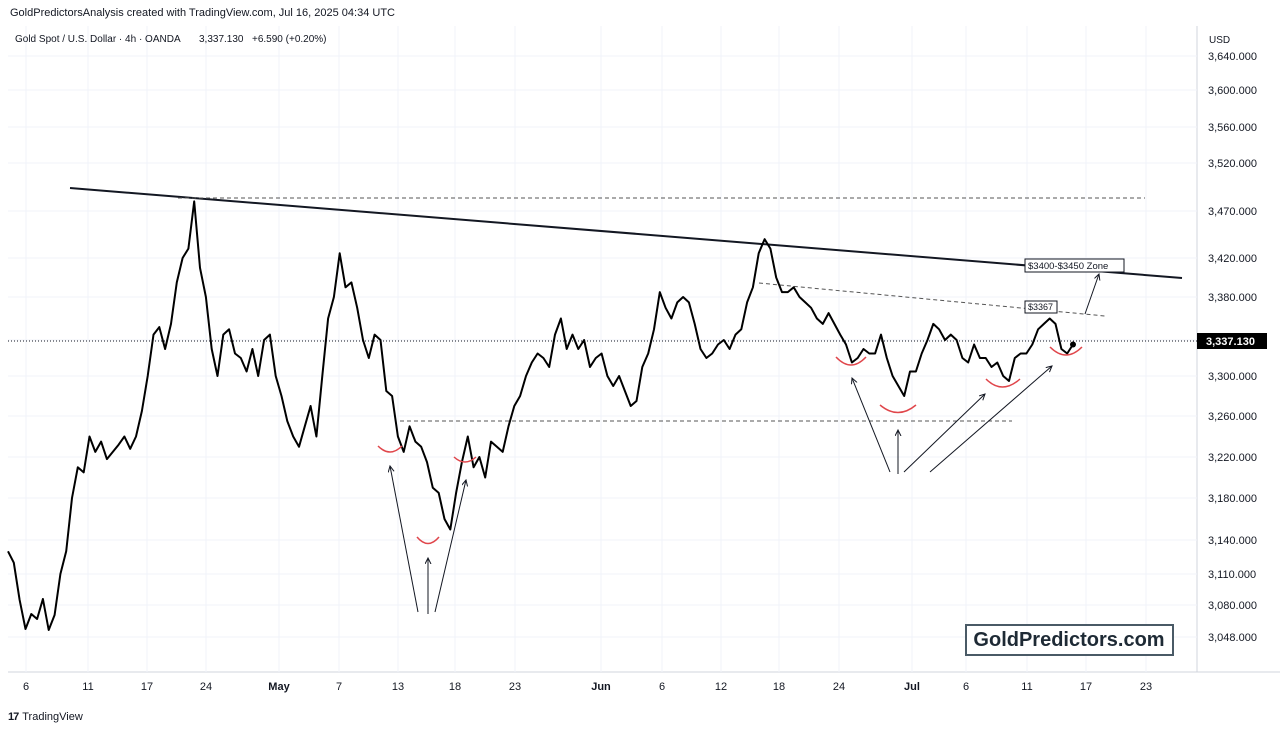  What do you see at coordinates (912, 687) in the screenshot?
I see `x-tick-label: Jul` at bounding box center [912, 687].